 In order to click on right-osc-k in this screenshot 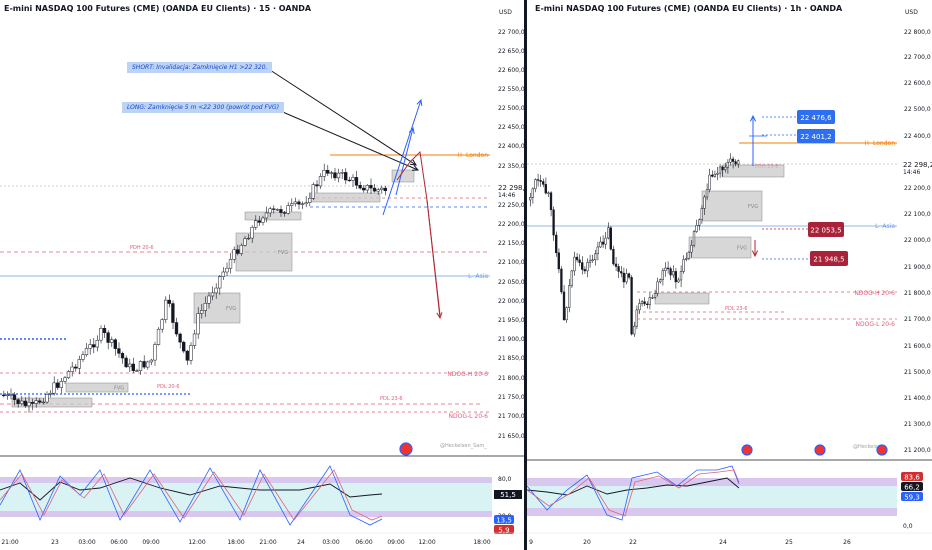, I will do `click(633, 493)`.